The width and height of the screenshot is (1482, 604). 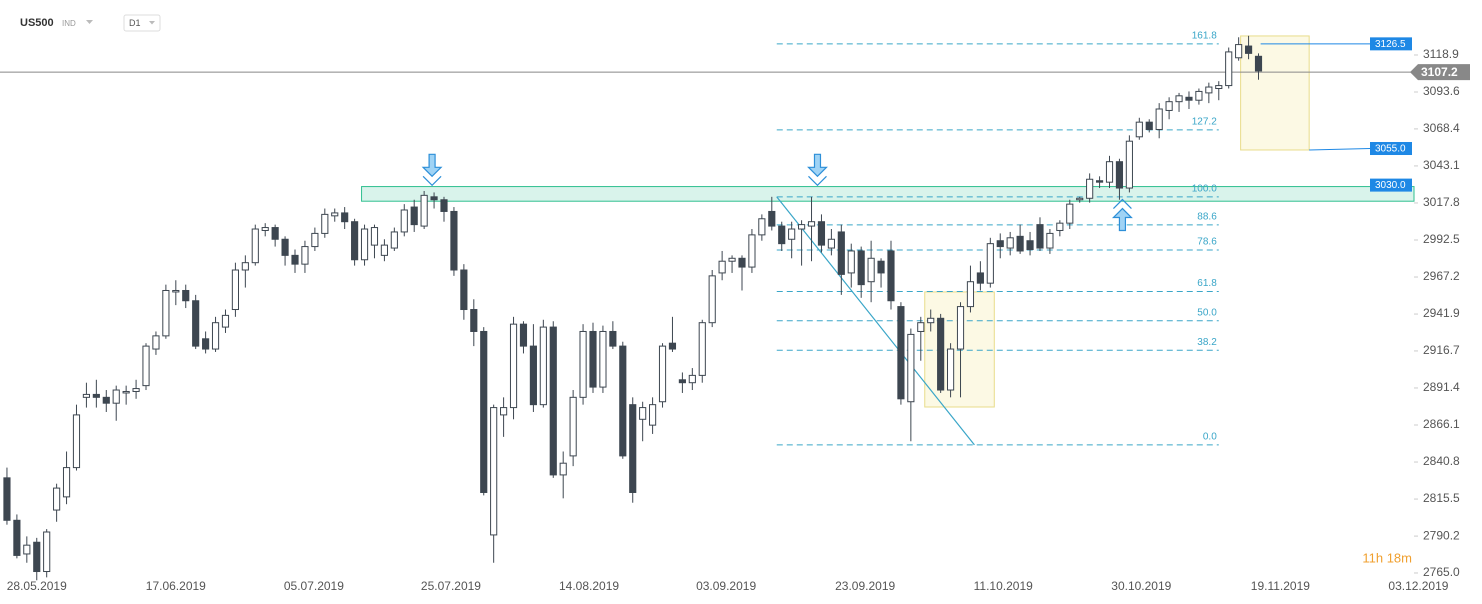 I want to click on price-tag-label: 3126.5, so click(x=1390, y=44).